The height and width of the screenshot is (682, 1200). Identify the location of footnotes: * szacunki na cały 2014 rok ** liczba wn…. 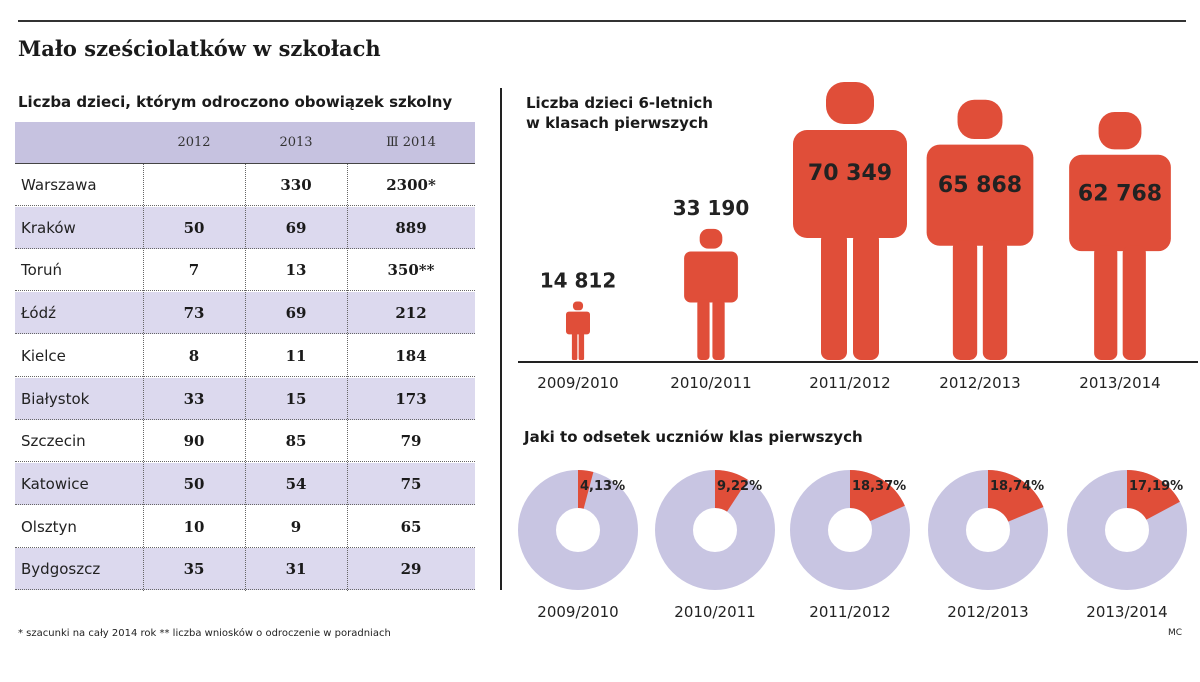
(204, 633).